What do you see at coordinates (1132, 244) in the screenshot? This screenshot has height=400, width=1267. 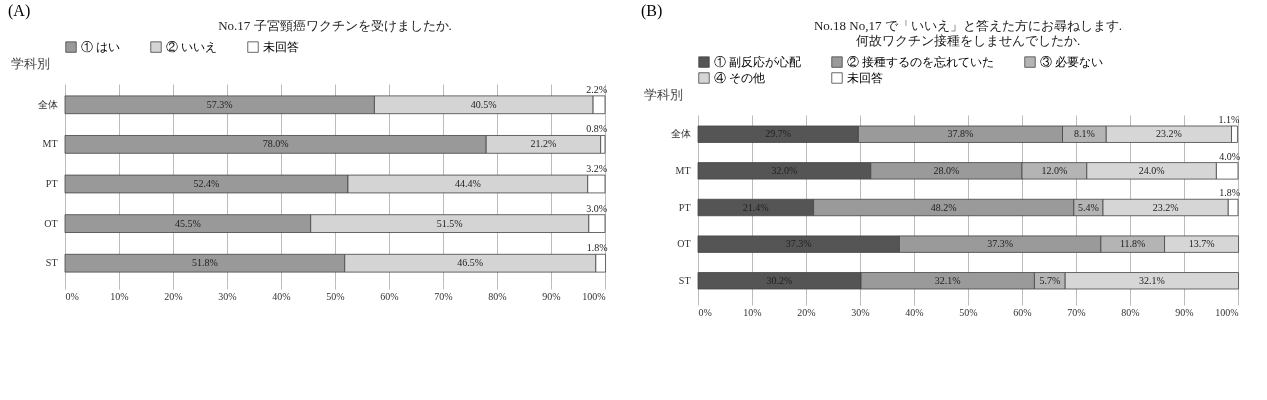 I see `data-label: 11.8%` at bounding box center [1132, 244].